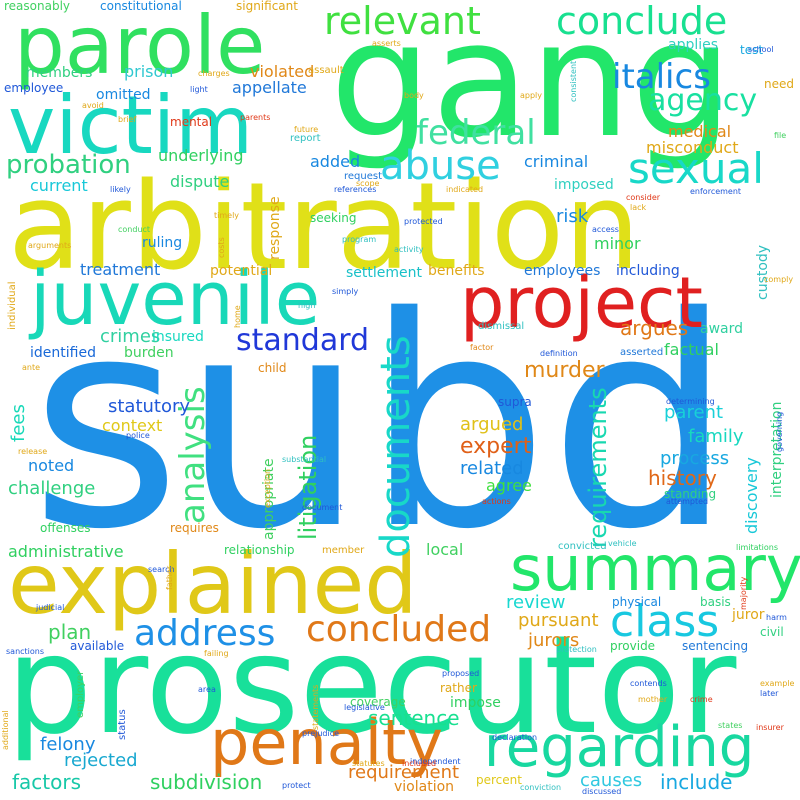 The height and width of the screenshot is (800, 800). I want to click on word-litigation: litigation, so click(308, 487).